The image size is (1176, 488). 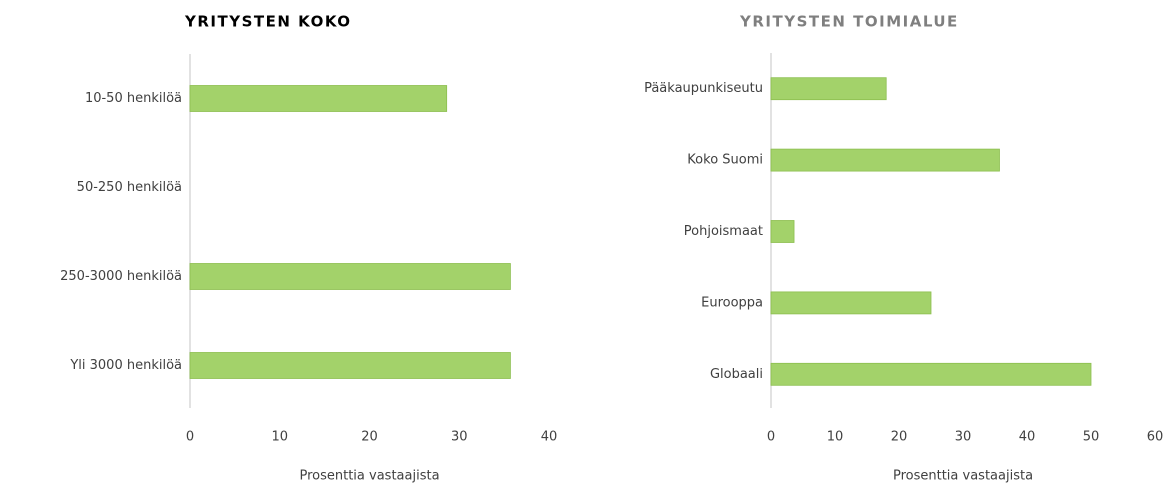 What do you see at coordinates (736, 374) in the screenshot?
I see `y-tick-label: Globaali` at bounding box center [736, 374].